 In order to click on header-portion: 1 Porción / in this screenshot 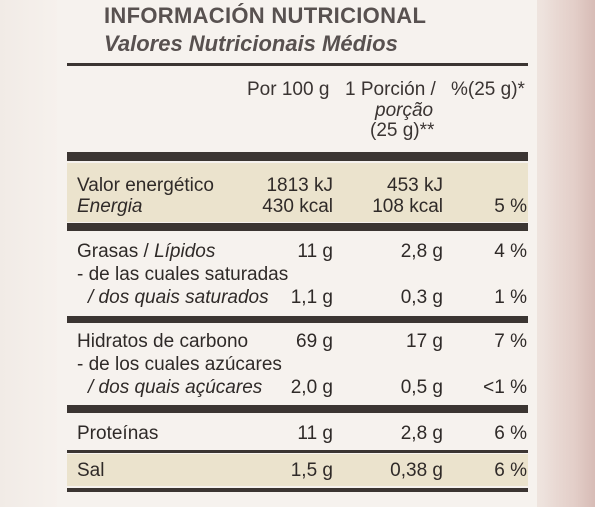, I will do `click(390, 89)`.